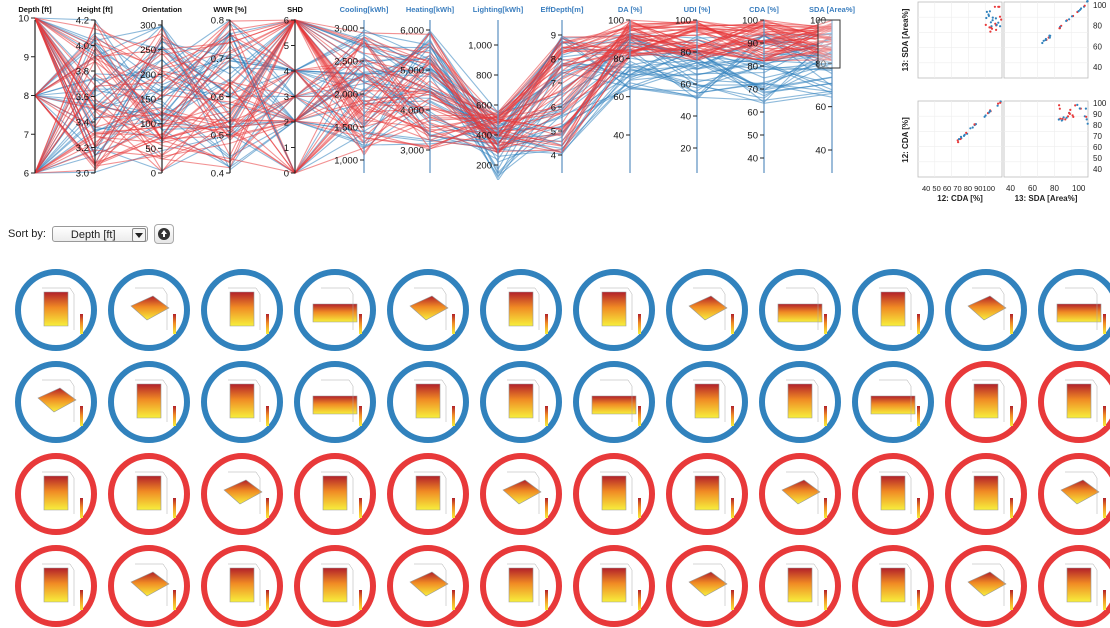 This screenshot has height=628, width=1110. Describe the element at coordinates (294, 92) in the screenshot. I see `pcp-axis: SHD 6 5 4 3 2 1 0` at that location.